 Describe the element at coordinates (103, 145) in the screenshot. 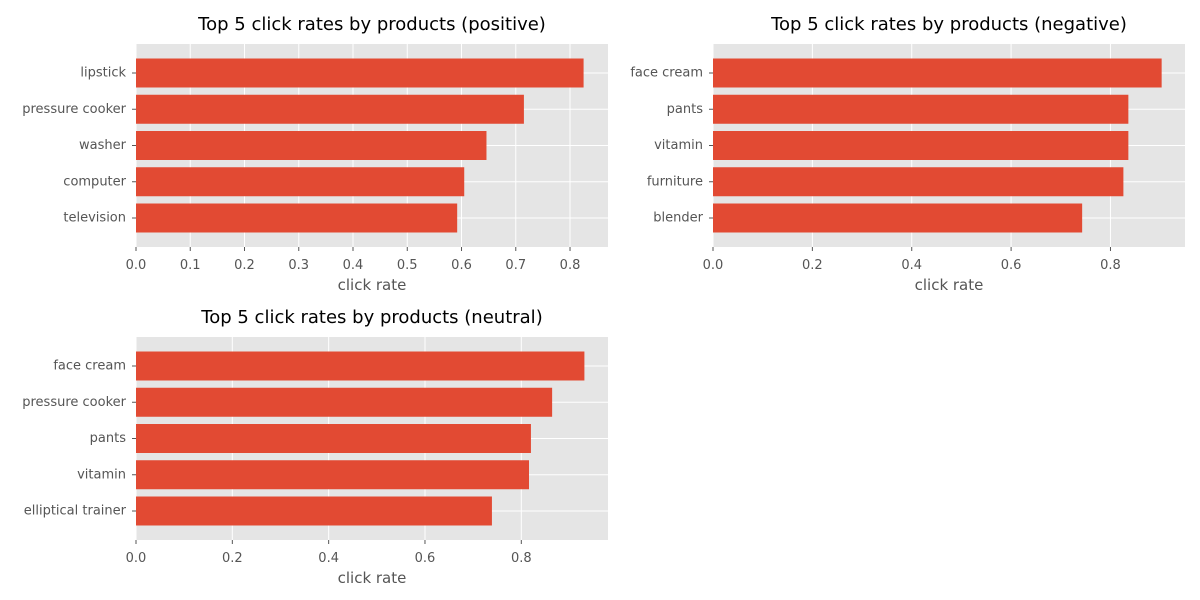

I see `y-tick-label: washer` at that location.